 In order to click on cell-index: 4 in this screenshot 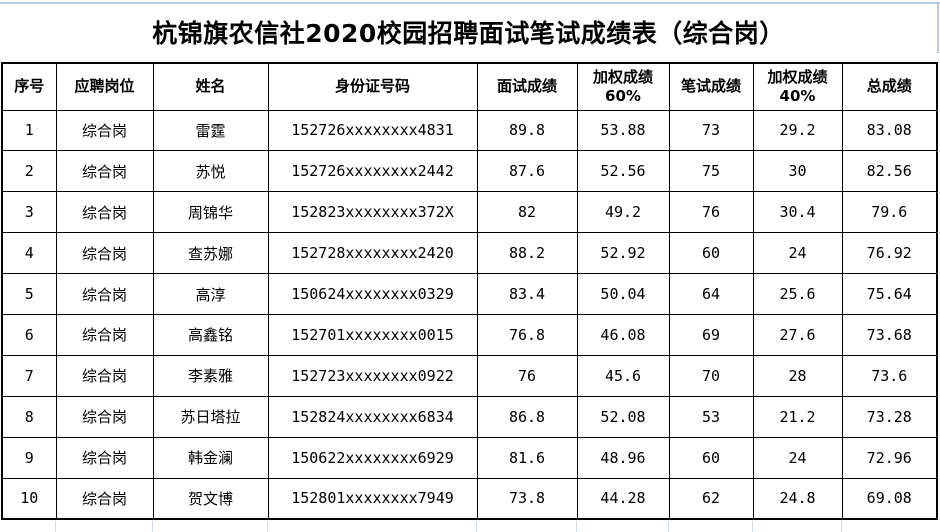, I will do `click(29, 253)`.